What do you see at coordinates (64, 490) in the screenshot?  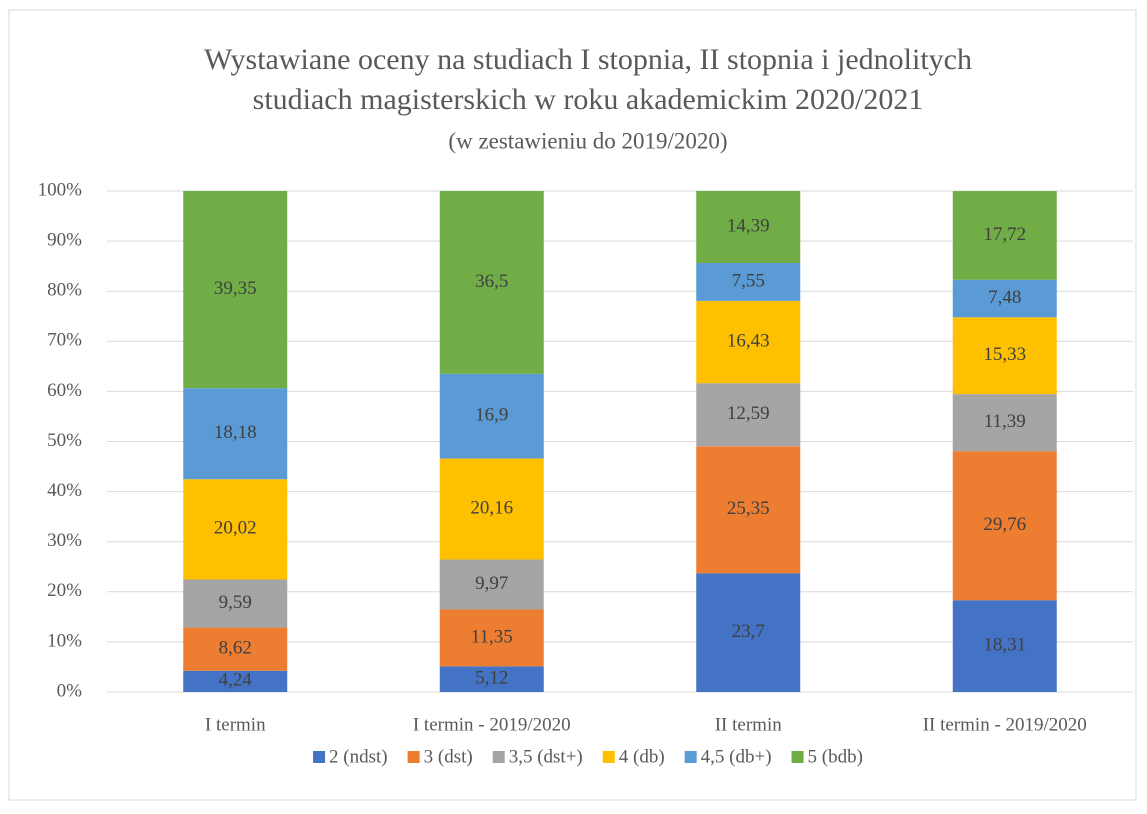 I see `y-tick-label: 40%` at bounding box center [64, 490].